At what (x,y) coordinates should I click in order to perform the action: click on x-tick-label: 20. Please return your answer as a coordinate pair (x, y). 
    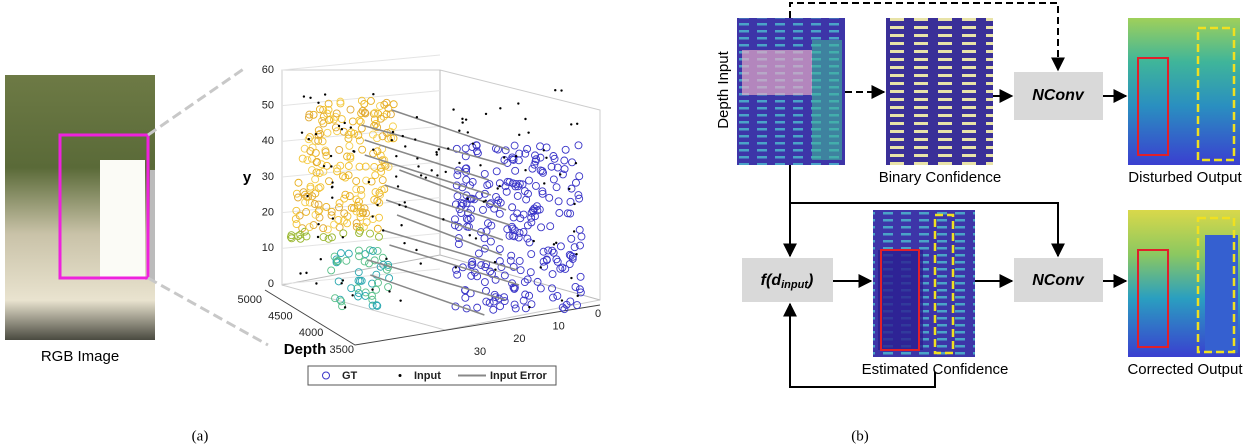
    Looking at the image, I should click on (519, 339).